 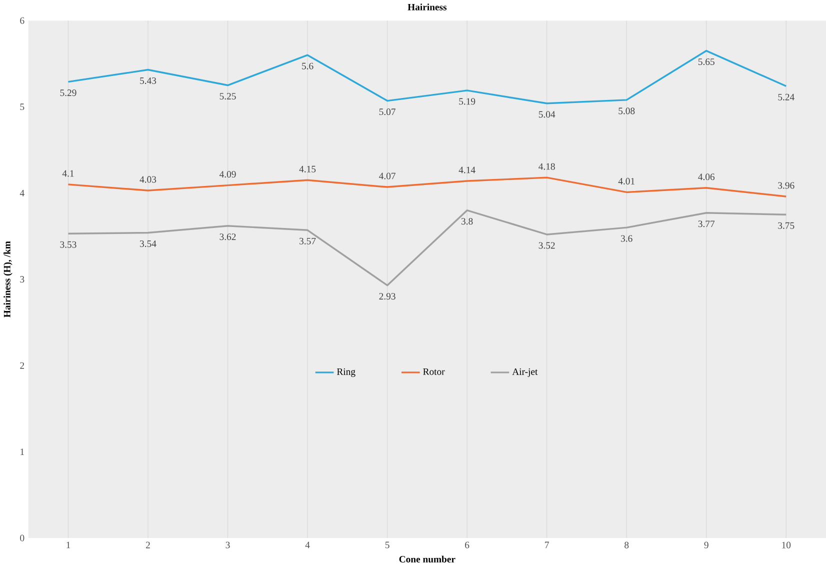 What do you see at coordinates (387, 545) in the screenshot?
I see `x-tick-label: 5` at bounding box center [387, 545].